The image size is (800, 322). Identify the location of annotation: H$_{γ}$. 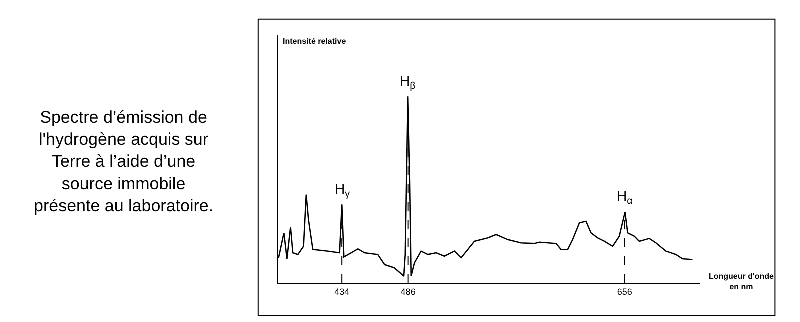
(342, 190).